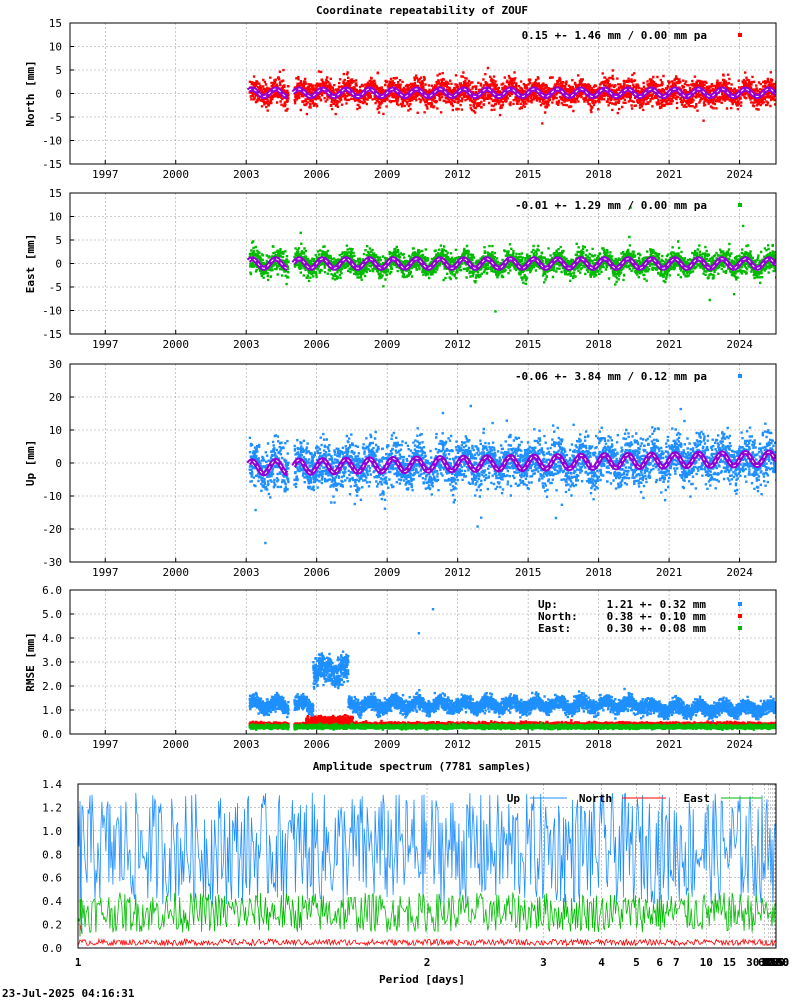 The image size is (800, 1000). What do you see at coordinates (427, 914) in the screenshot?
I see `east-spectrum-line` at bounding box center [427, 914].